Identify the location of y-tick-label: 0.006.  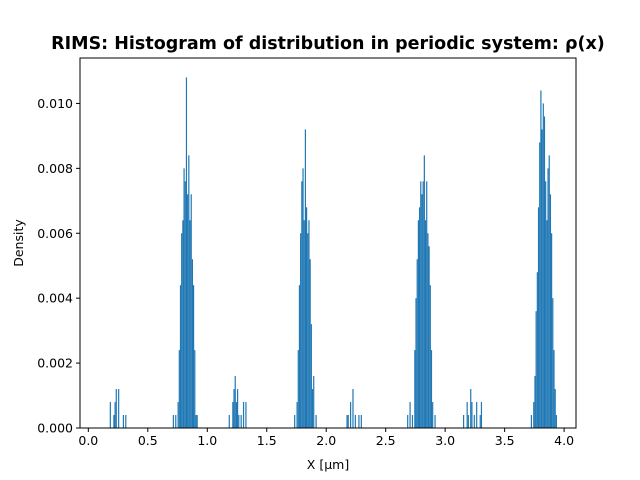
(55, 233).